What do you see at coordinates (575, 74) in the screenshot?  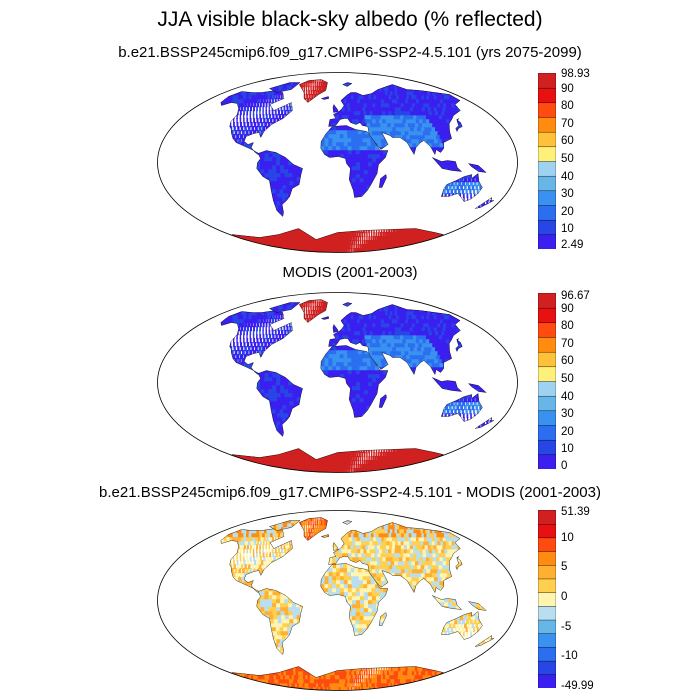 I see `colorbar-max-label: 98.93` at bounding box center [575, 74].